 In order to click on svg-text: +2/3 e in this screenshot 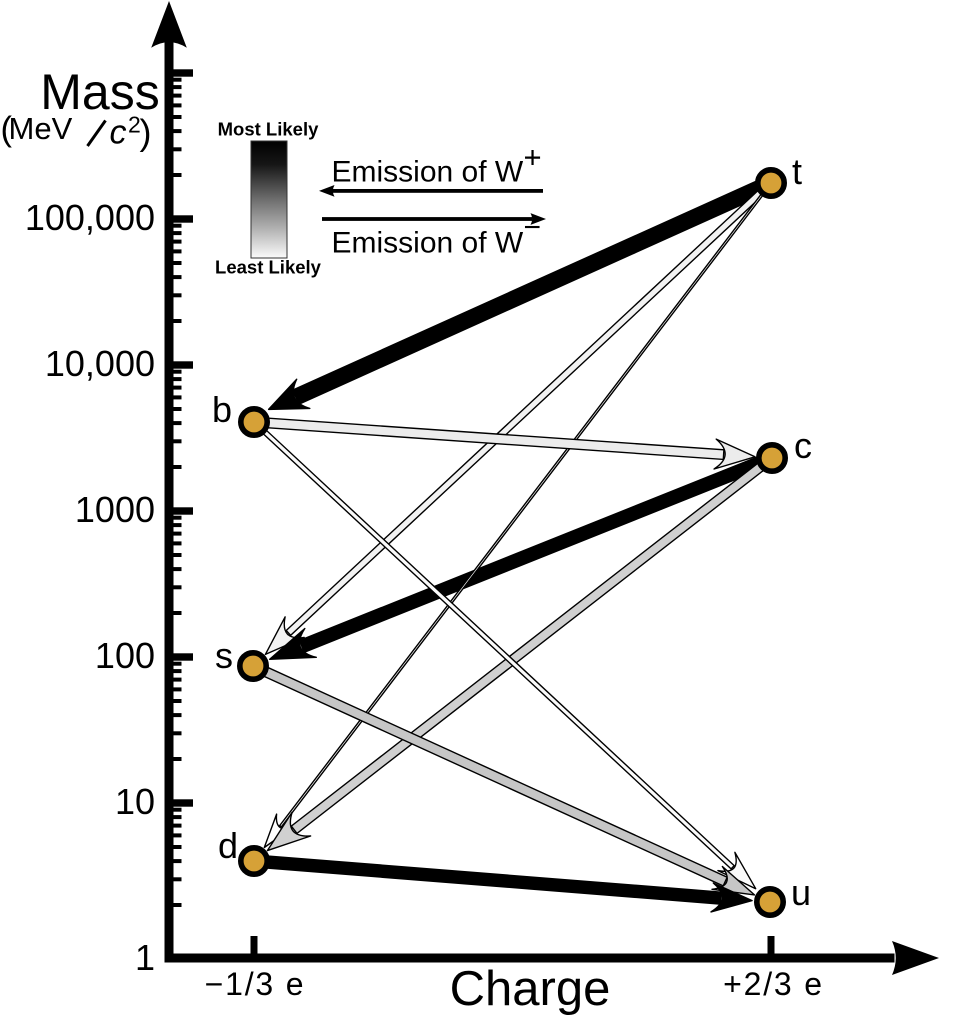, I will do `click(773, 984)`.